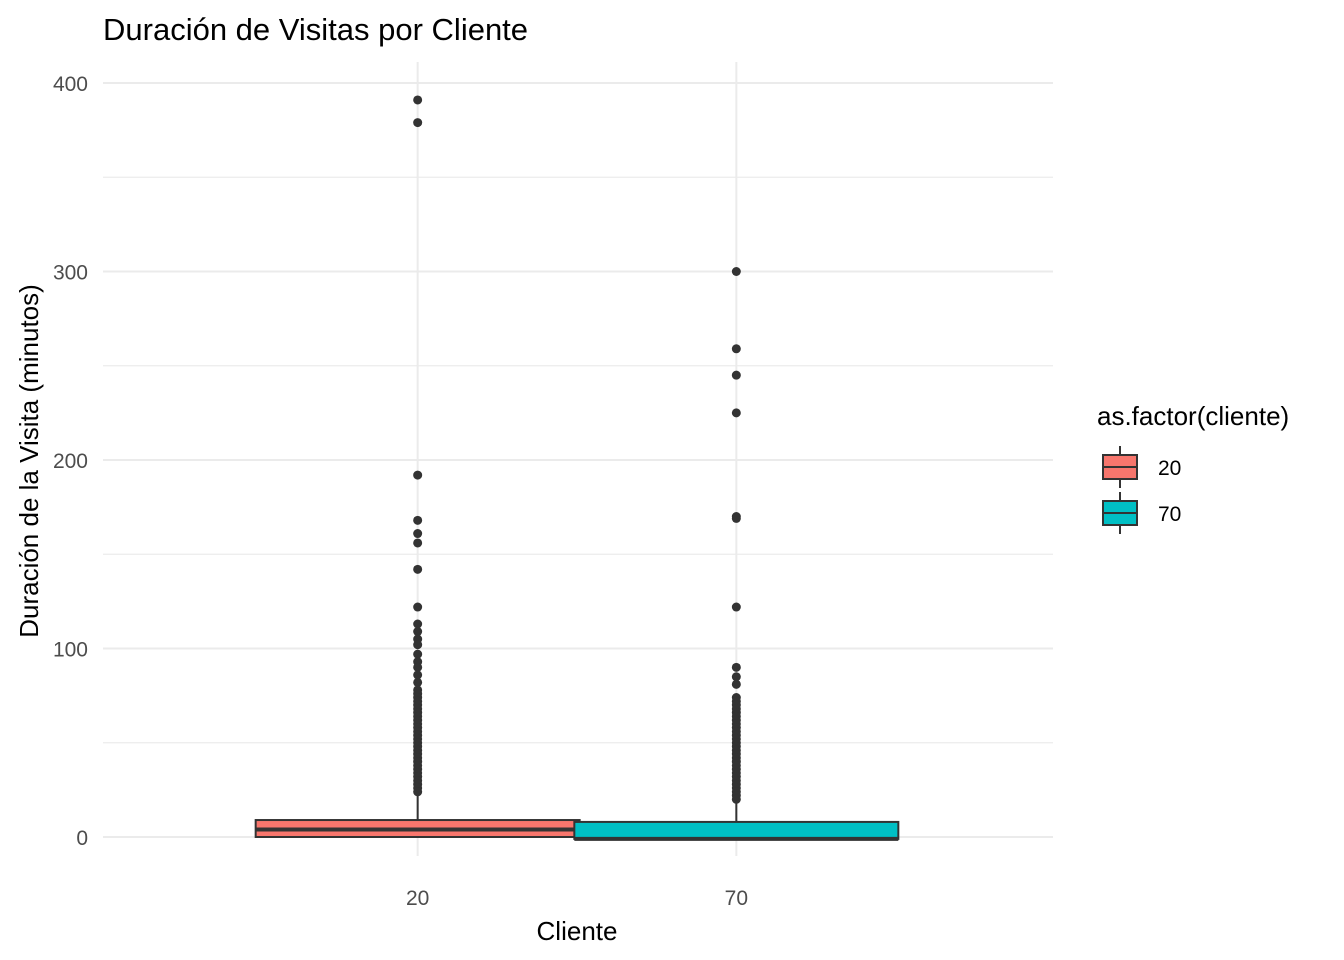  Describe the element at coordinates (70, 84) in the screenshot. I see `y-tick-label: 400` at that location.